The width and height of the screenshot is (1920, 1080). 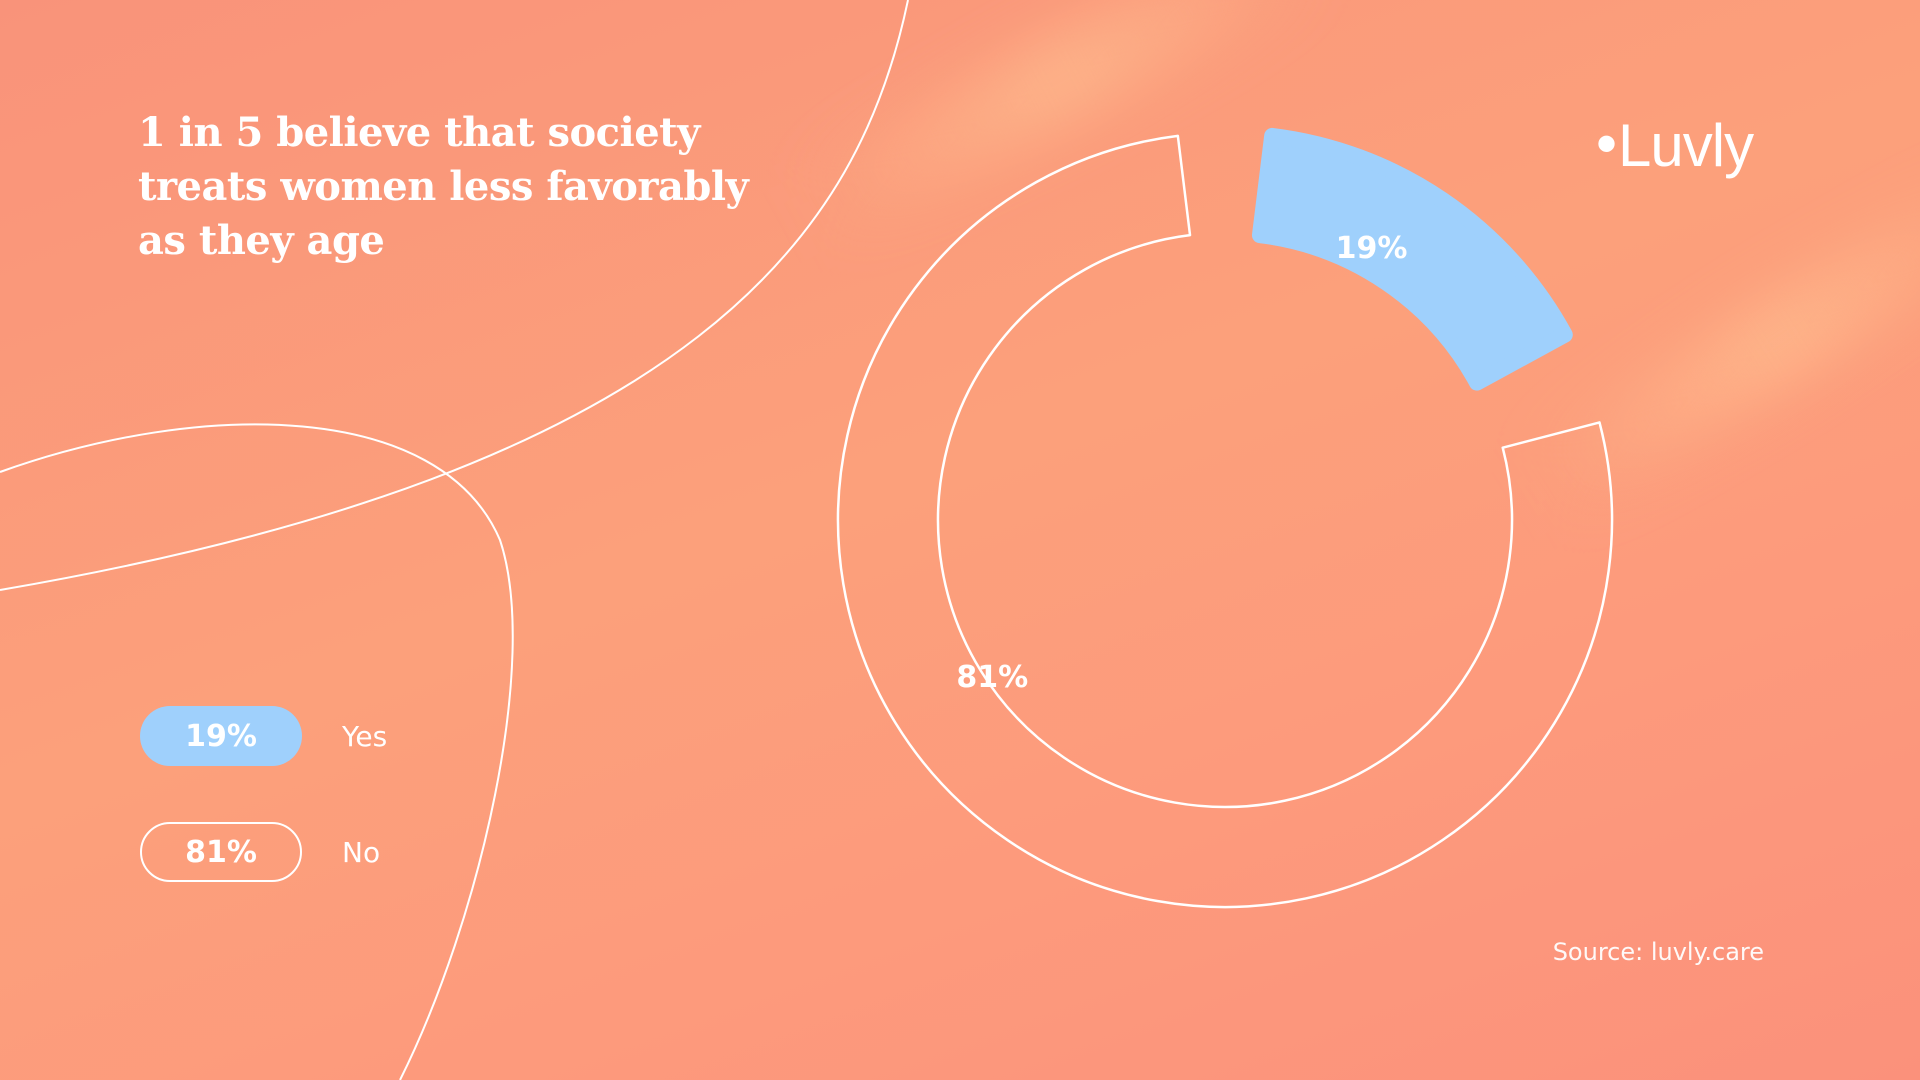 I want to click on legend-pill-yes: 19%, so click(x=221, y=736).